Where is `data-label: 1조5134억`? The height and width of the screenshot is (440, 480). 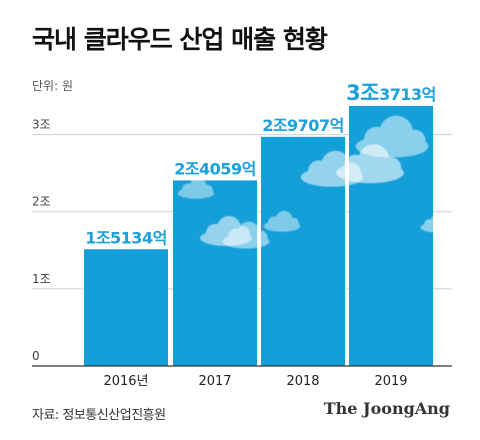
data-label: 1조5134억 is located at coordinates (126, 237).